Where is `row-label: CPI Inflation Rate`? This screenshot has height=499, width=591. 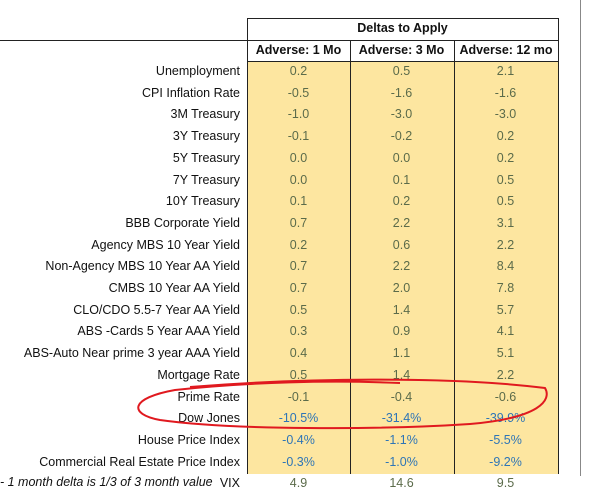 row-label: CPI Inflation Rate is located at coordinates (191, 92).